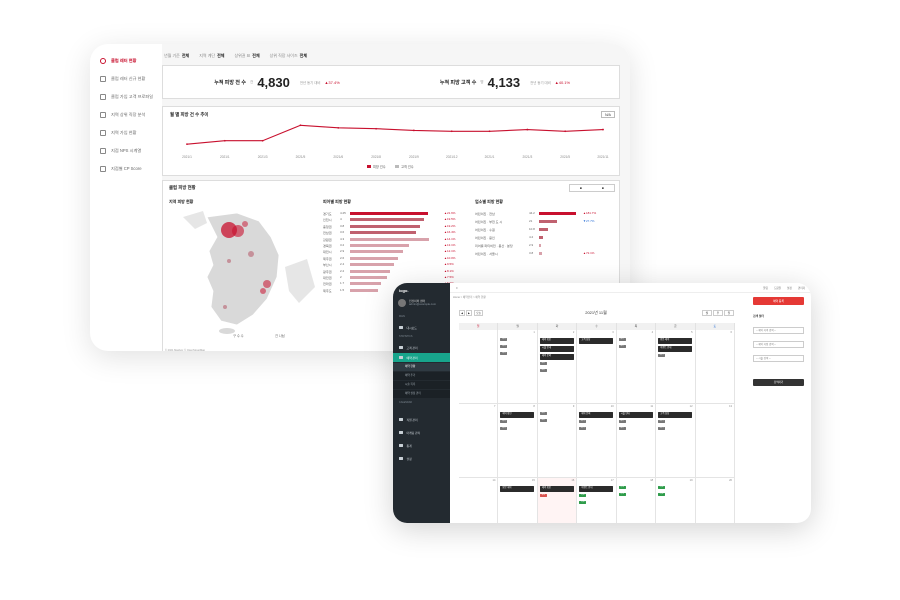 This screenshot has height=600, width=900. What do you see at coordinates (597, 366) in the screenshot?
I see `calendar-day: 3 고객 상담` at bounding box center [597, 366].